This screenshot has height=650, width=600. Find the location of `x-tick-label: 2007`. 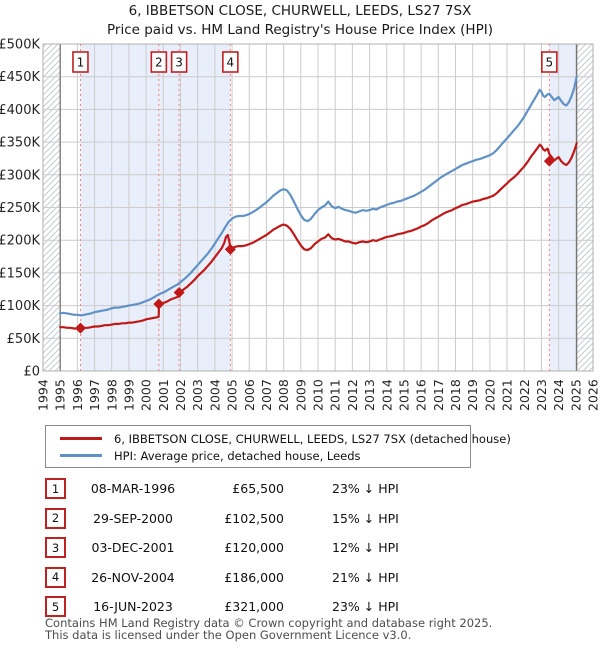

x-tick-label: 2007 is located at coordinates (266, 395).